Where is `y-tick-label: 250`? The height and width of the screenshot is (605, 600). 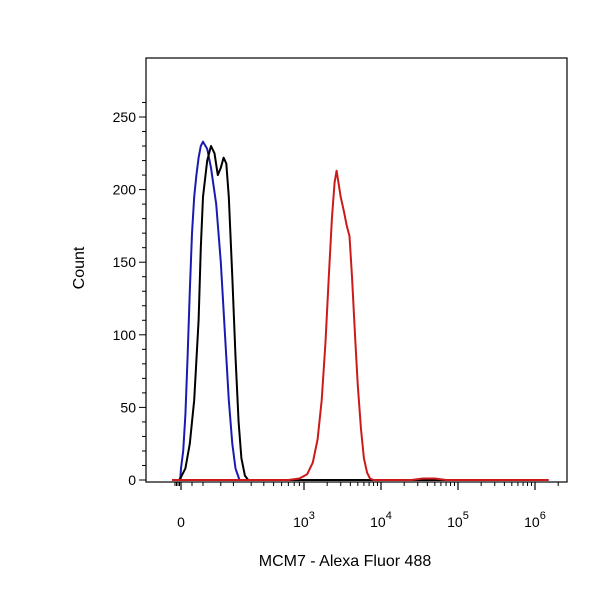
y-tick-label: 250 is located at coordinates (125, 117).